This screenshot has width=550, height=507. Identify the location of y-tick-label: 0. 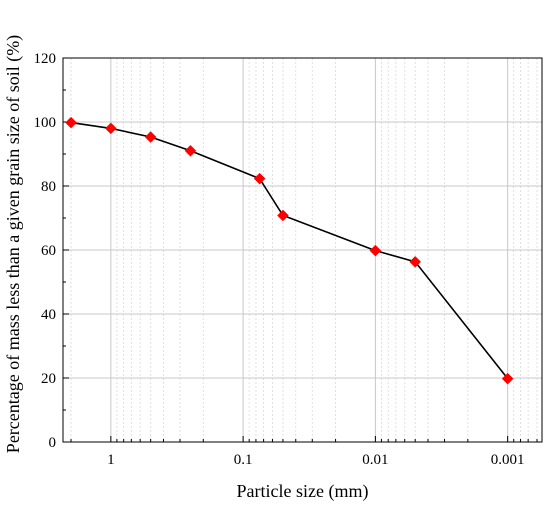
(53, 443).